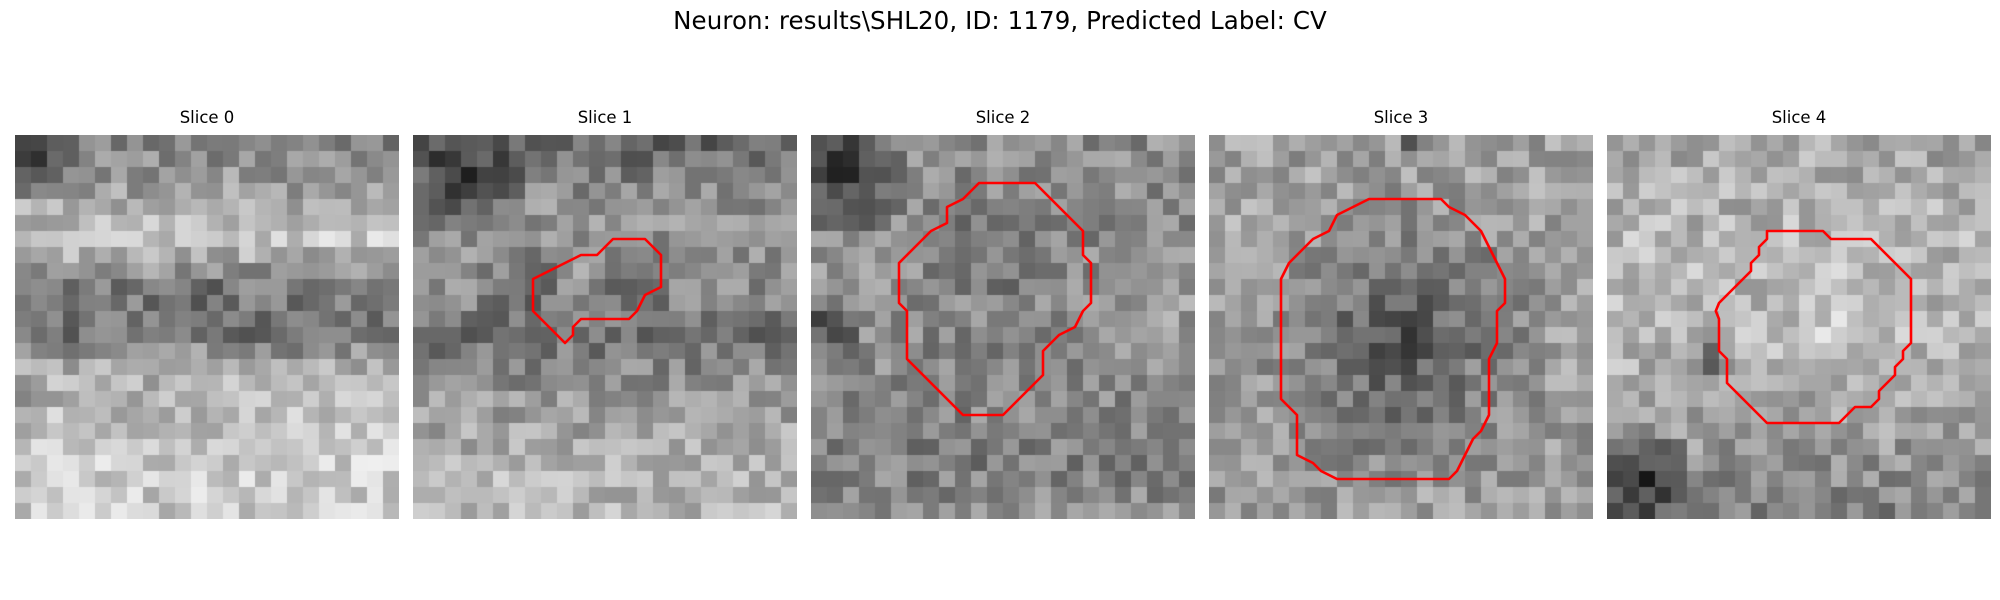 The image size is (2000, 600). What do you see at coordinates (1799, 117) in the screenshot?
I see `slice-title: Slice 4` at bounding box center [1799, 117].